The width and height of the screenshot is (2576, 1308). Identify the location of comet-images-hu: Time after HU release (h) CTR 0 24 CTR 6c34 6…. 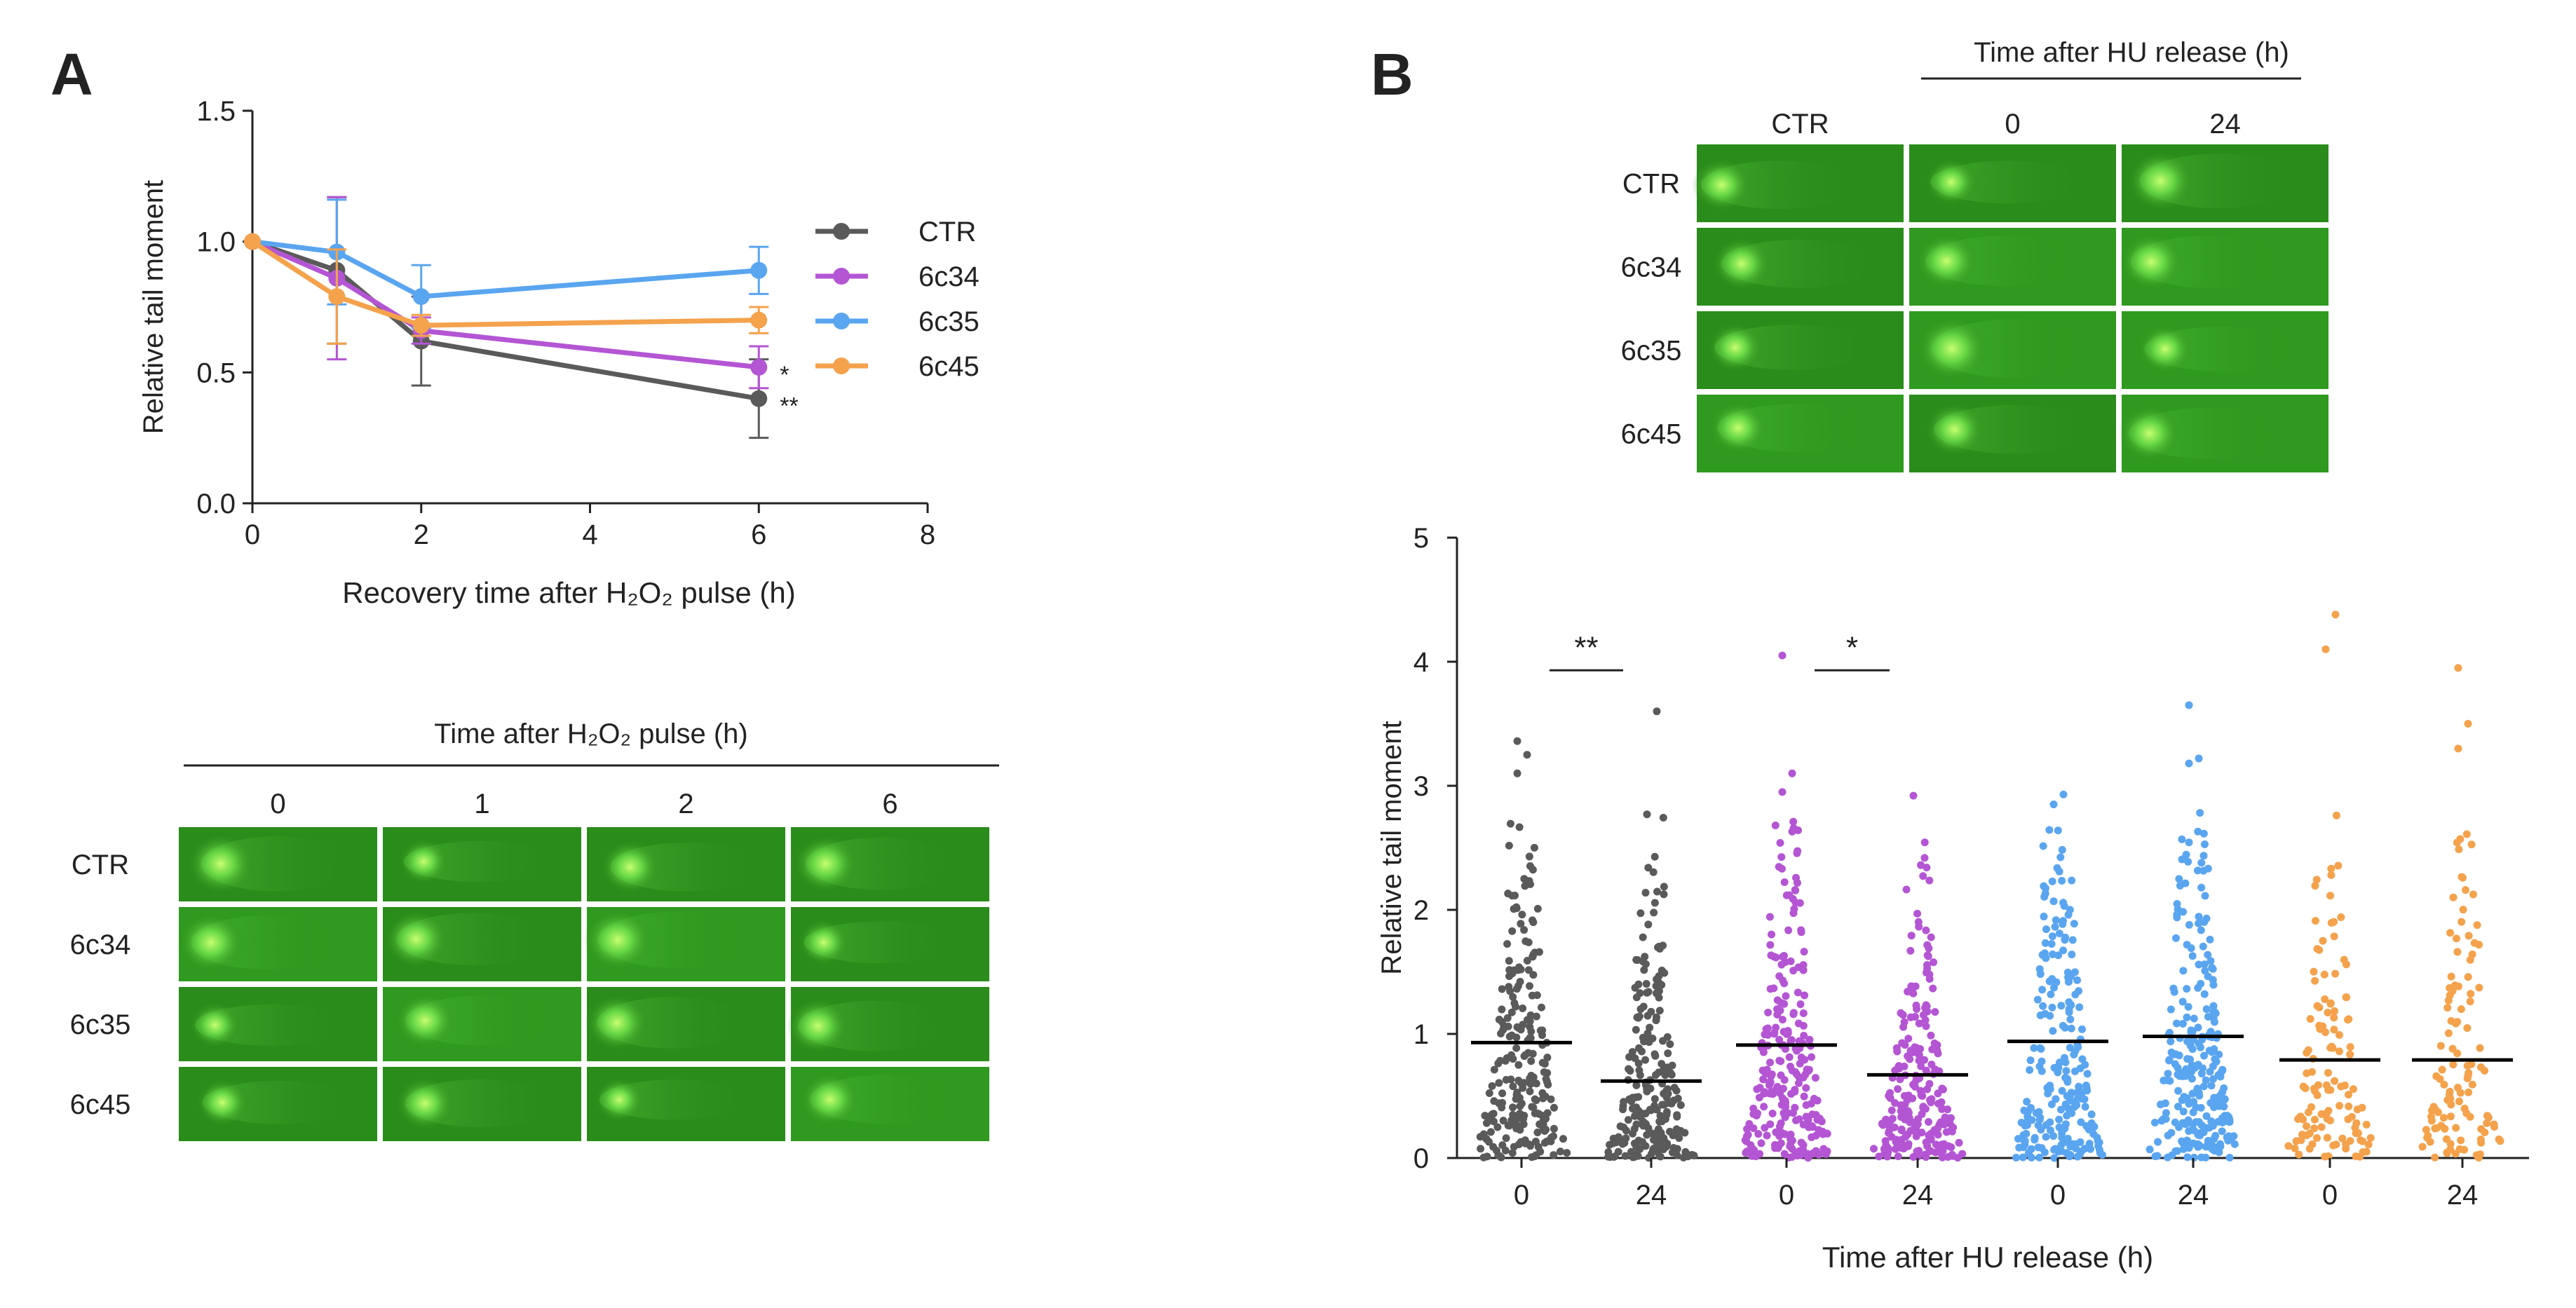
(1974, 254).